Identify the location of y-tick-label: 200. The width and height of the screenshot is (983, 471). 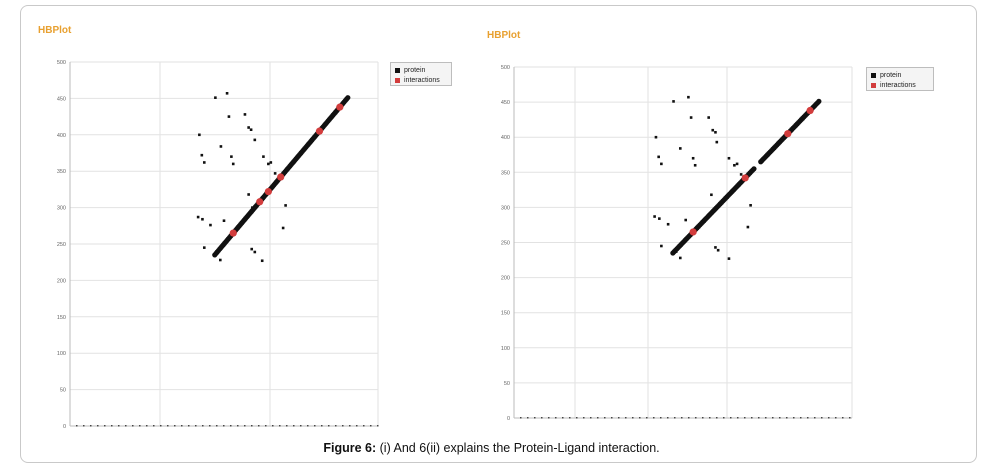
(505, 279).